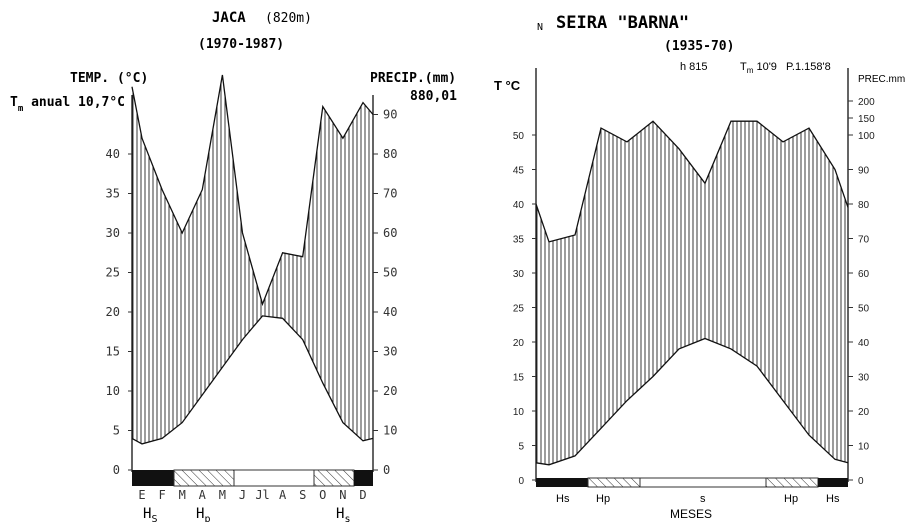  I want to click on seira-right-tick-label-4: 40, so click(864, 343).